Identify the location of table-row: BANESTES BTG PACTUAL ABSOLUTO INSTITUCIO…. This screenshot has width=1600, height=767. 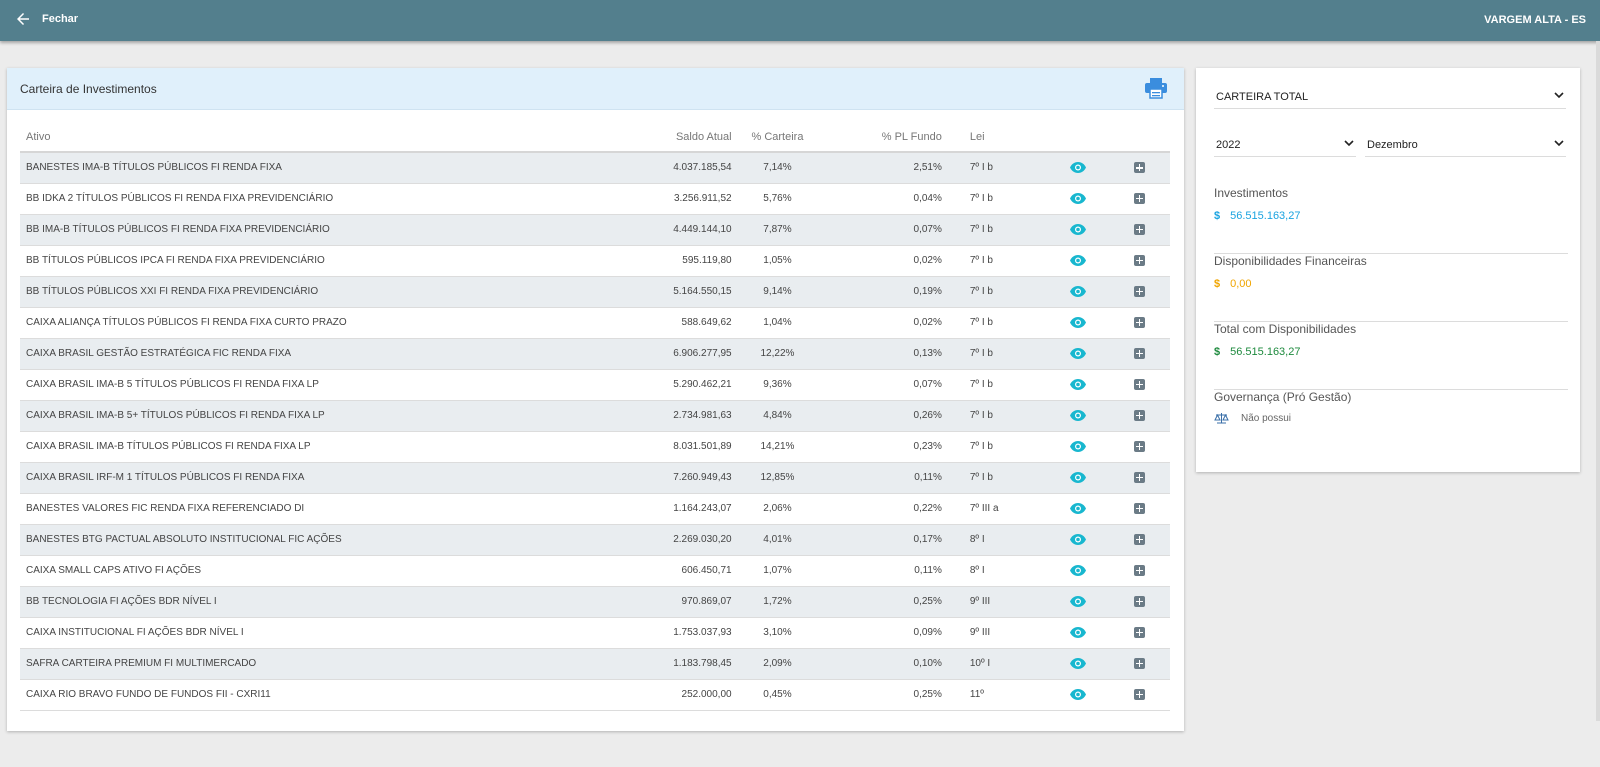
(595, 540).